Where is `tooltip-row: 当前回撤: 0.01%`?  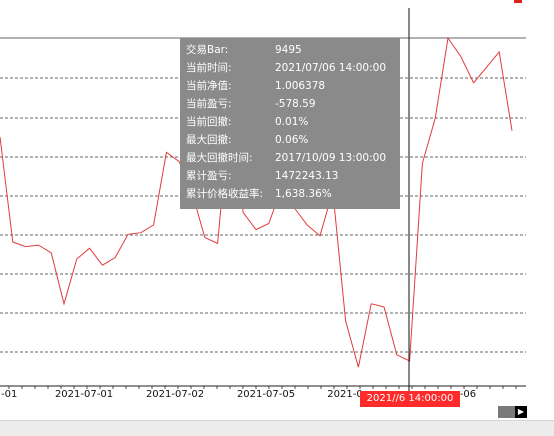 tooltip-row: 当前回撤: 0.01% is located at coordinates (290, 122).